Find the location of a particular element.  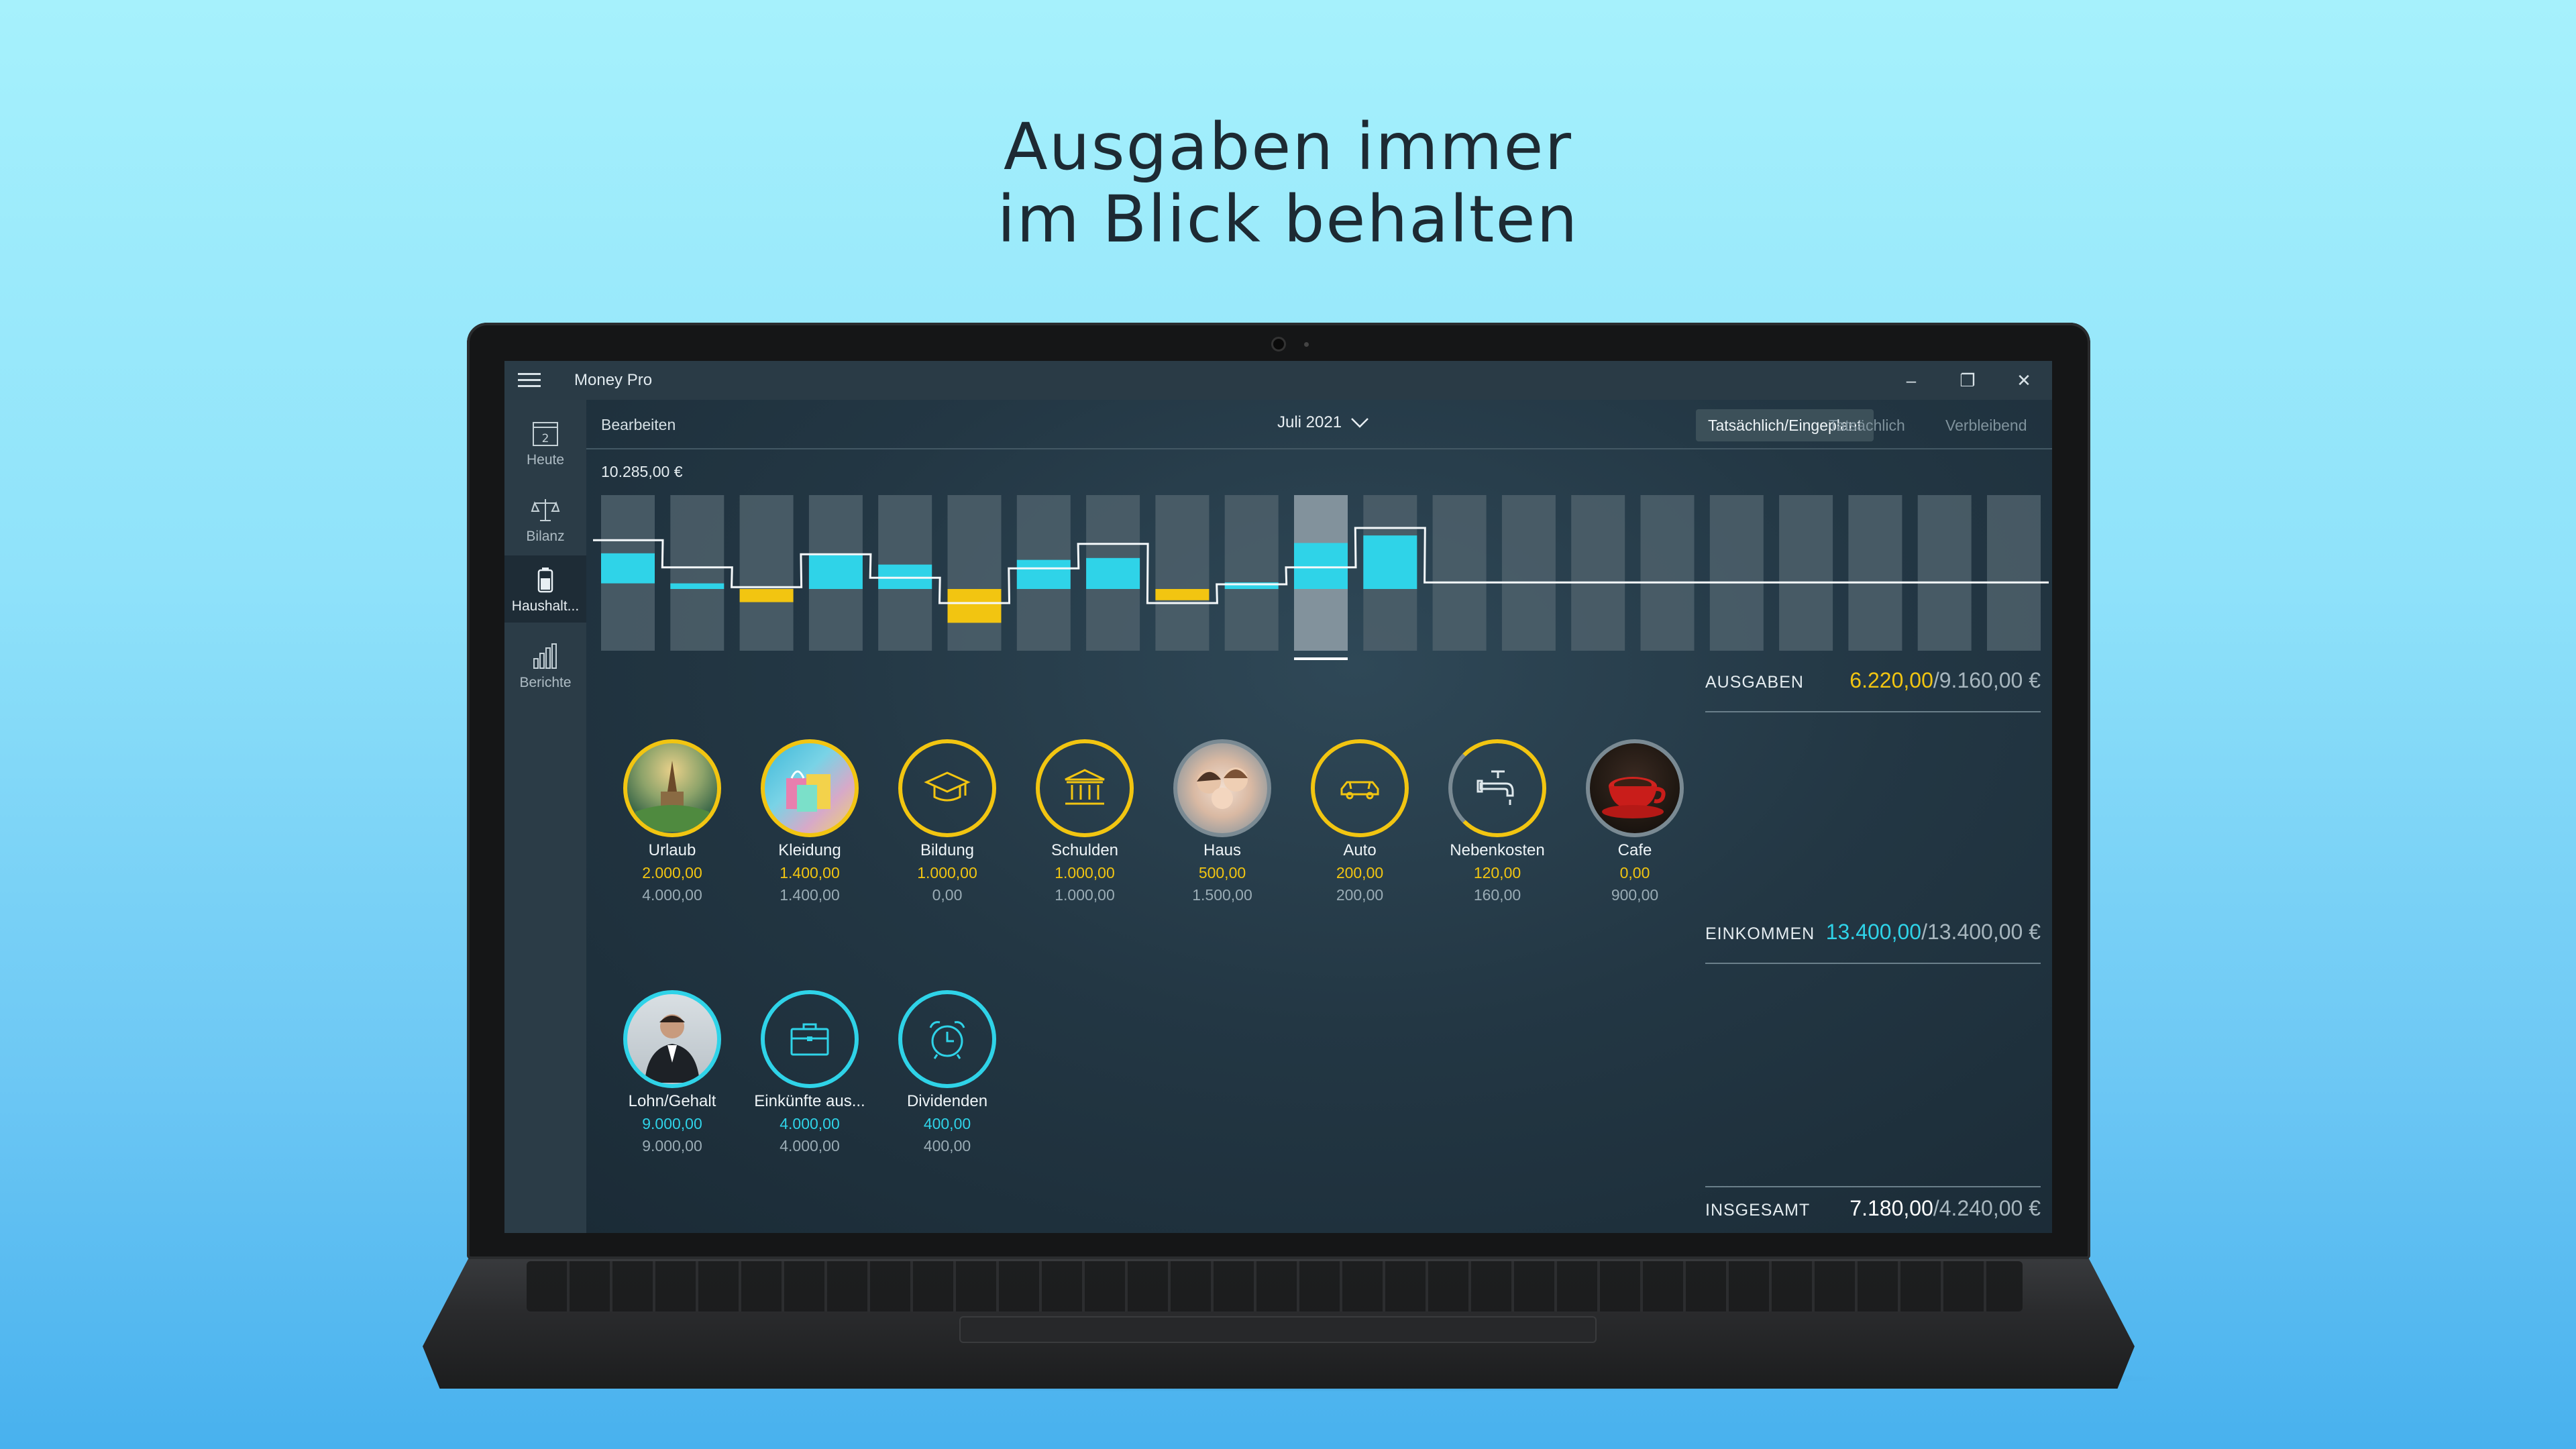

segment-tatsaechlich-eingeplant: Tatsächlich/Eingeplant is located at coordinates (1785, 425).